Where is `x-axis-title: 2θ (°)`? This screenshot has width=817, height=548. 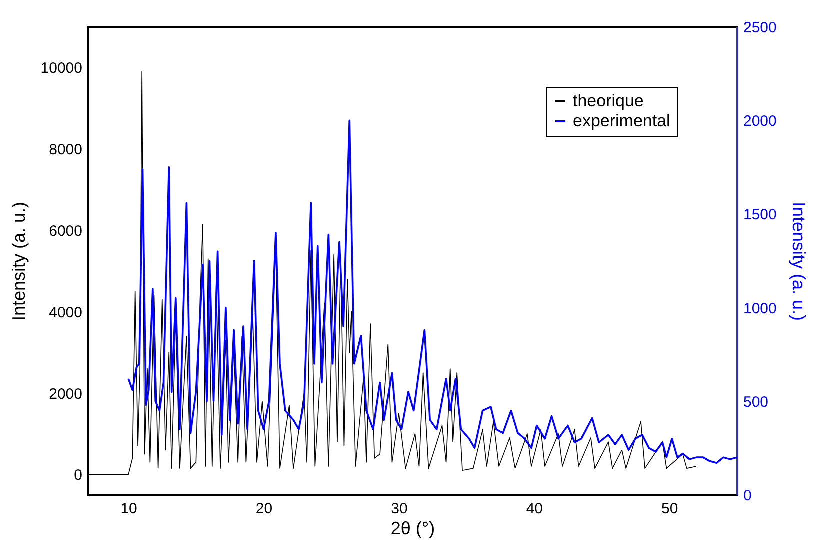 x-axis-title: 2θ (°) is located at coordinates (413, 528).